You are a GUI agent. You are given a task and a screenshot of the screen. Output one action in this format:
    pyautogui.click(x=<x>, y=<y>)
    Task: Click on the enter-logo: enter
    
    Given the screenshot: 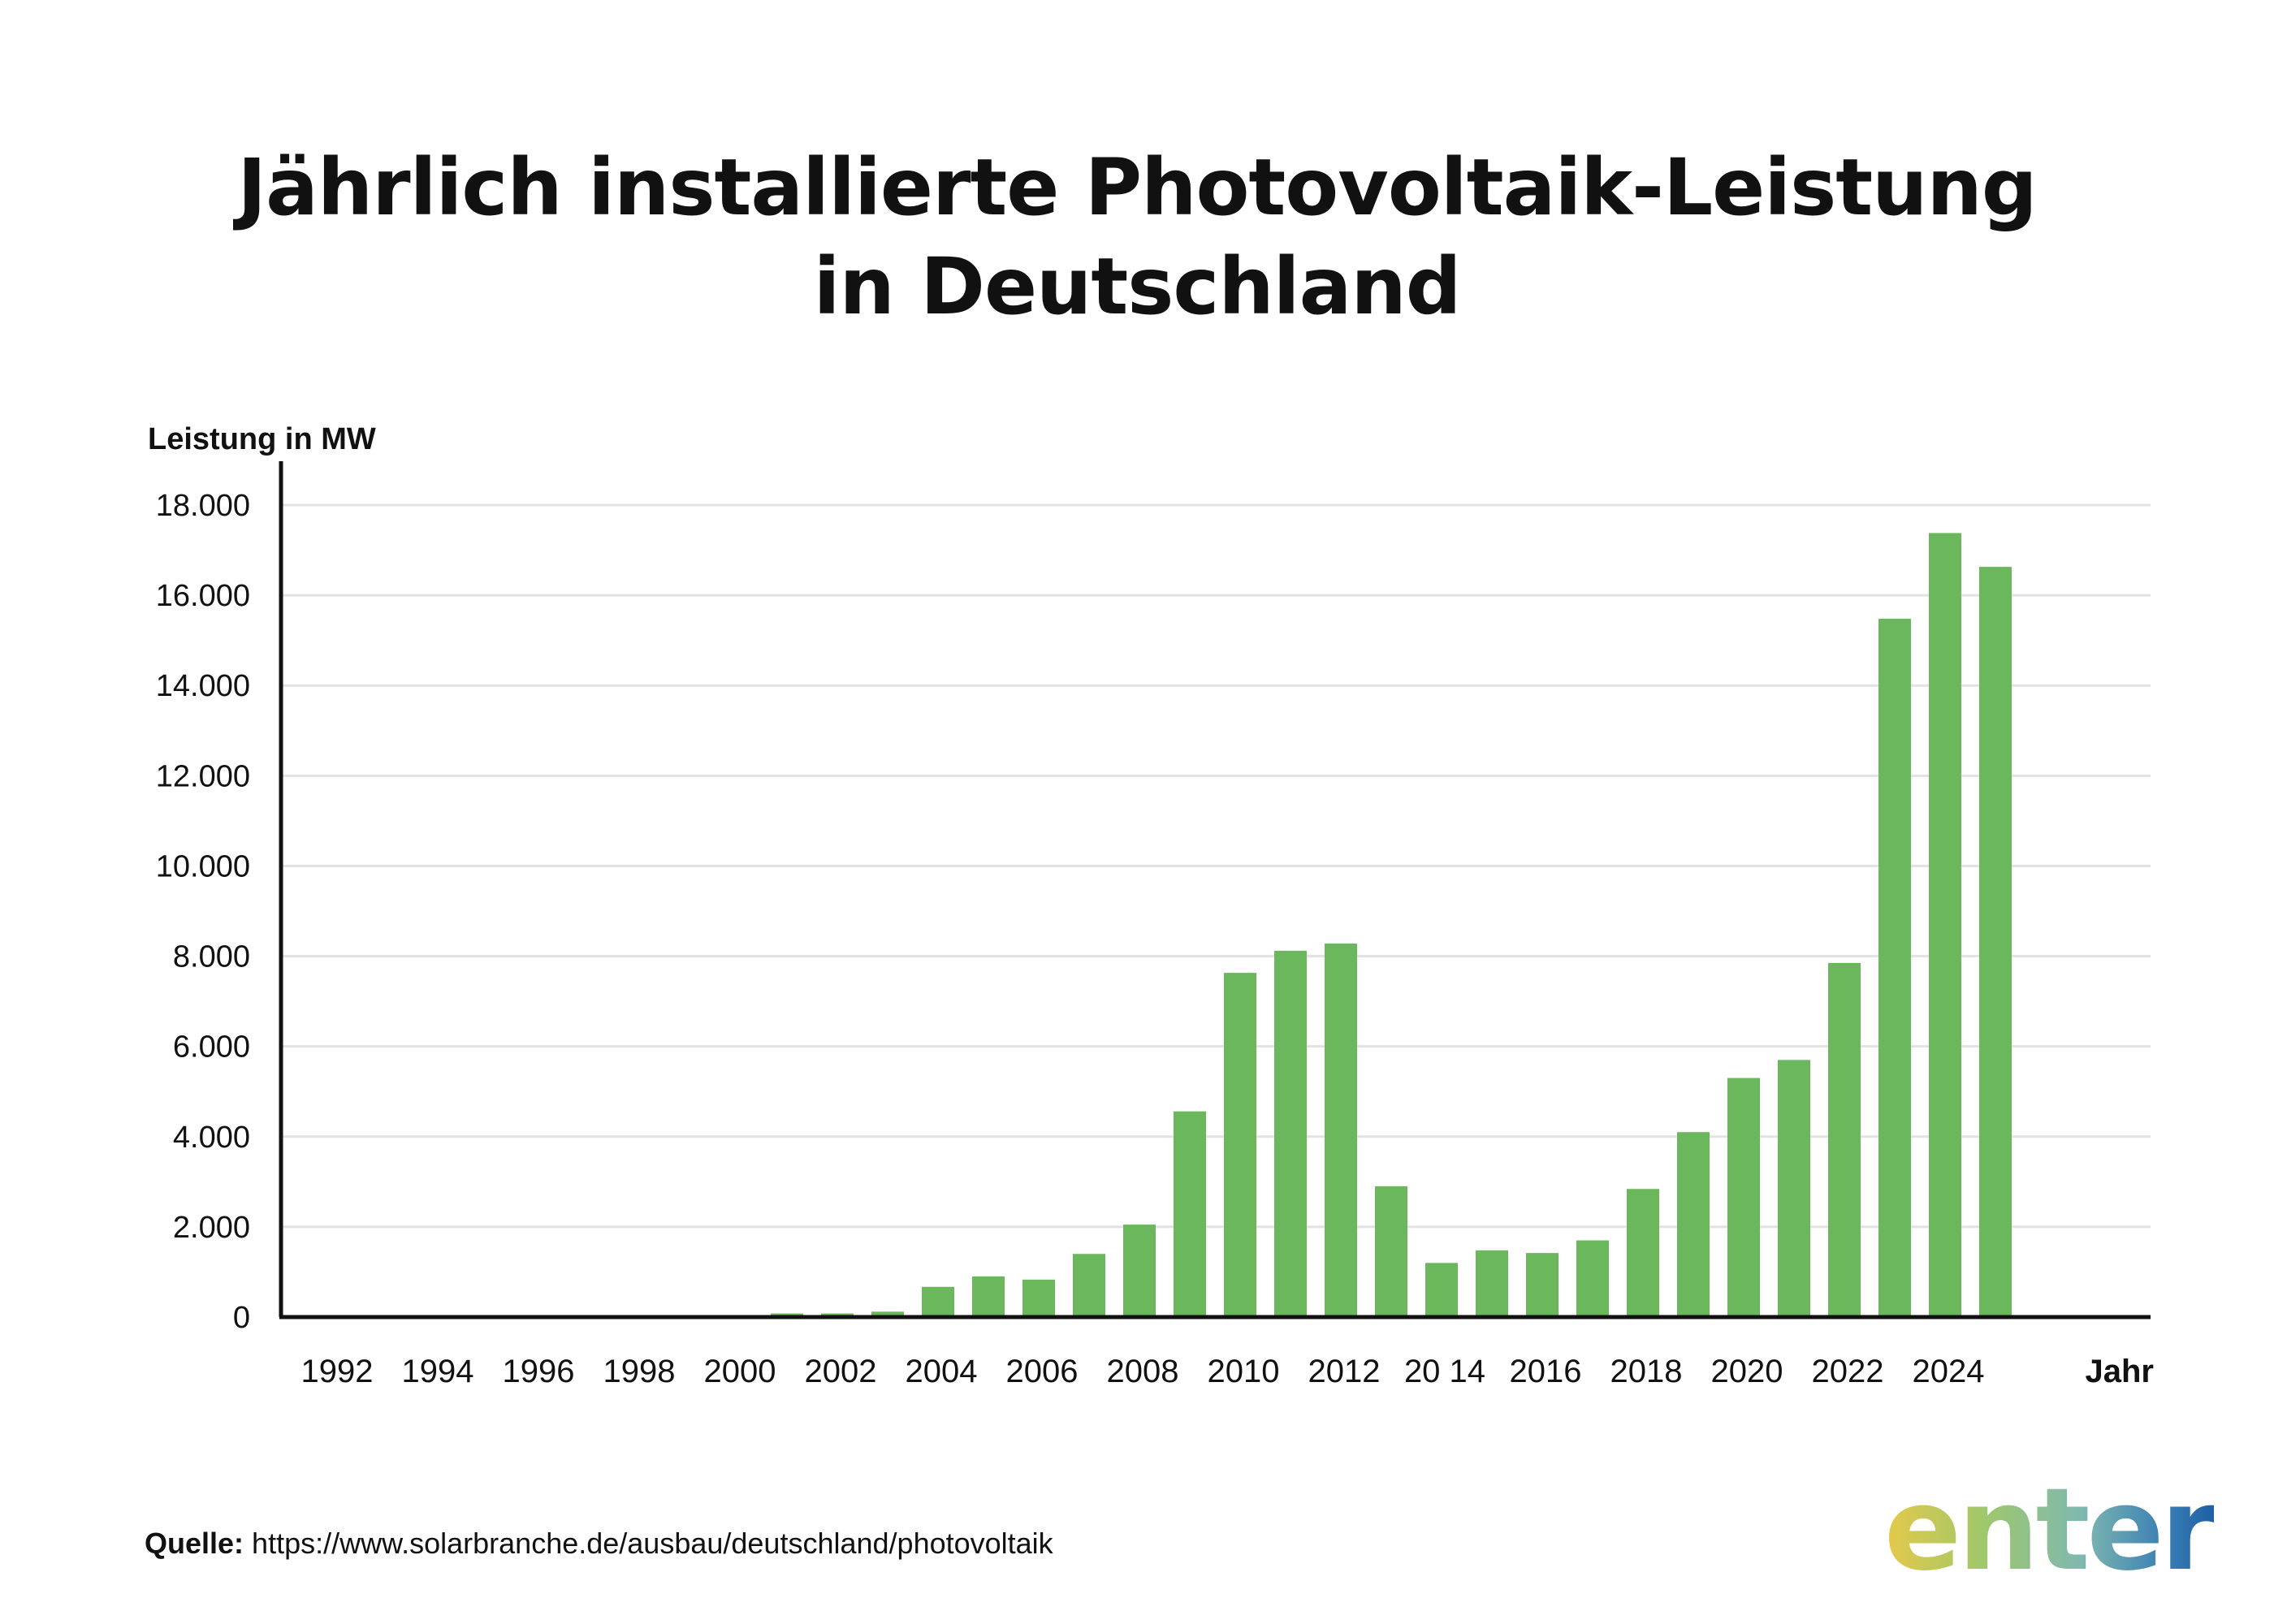 What is the action you would take?
    pyautogui.click(x=2050, y=1530)
    